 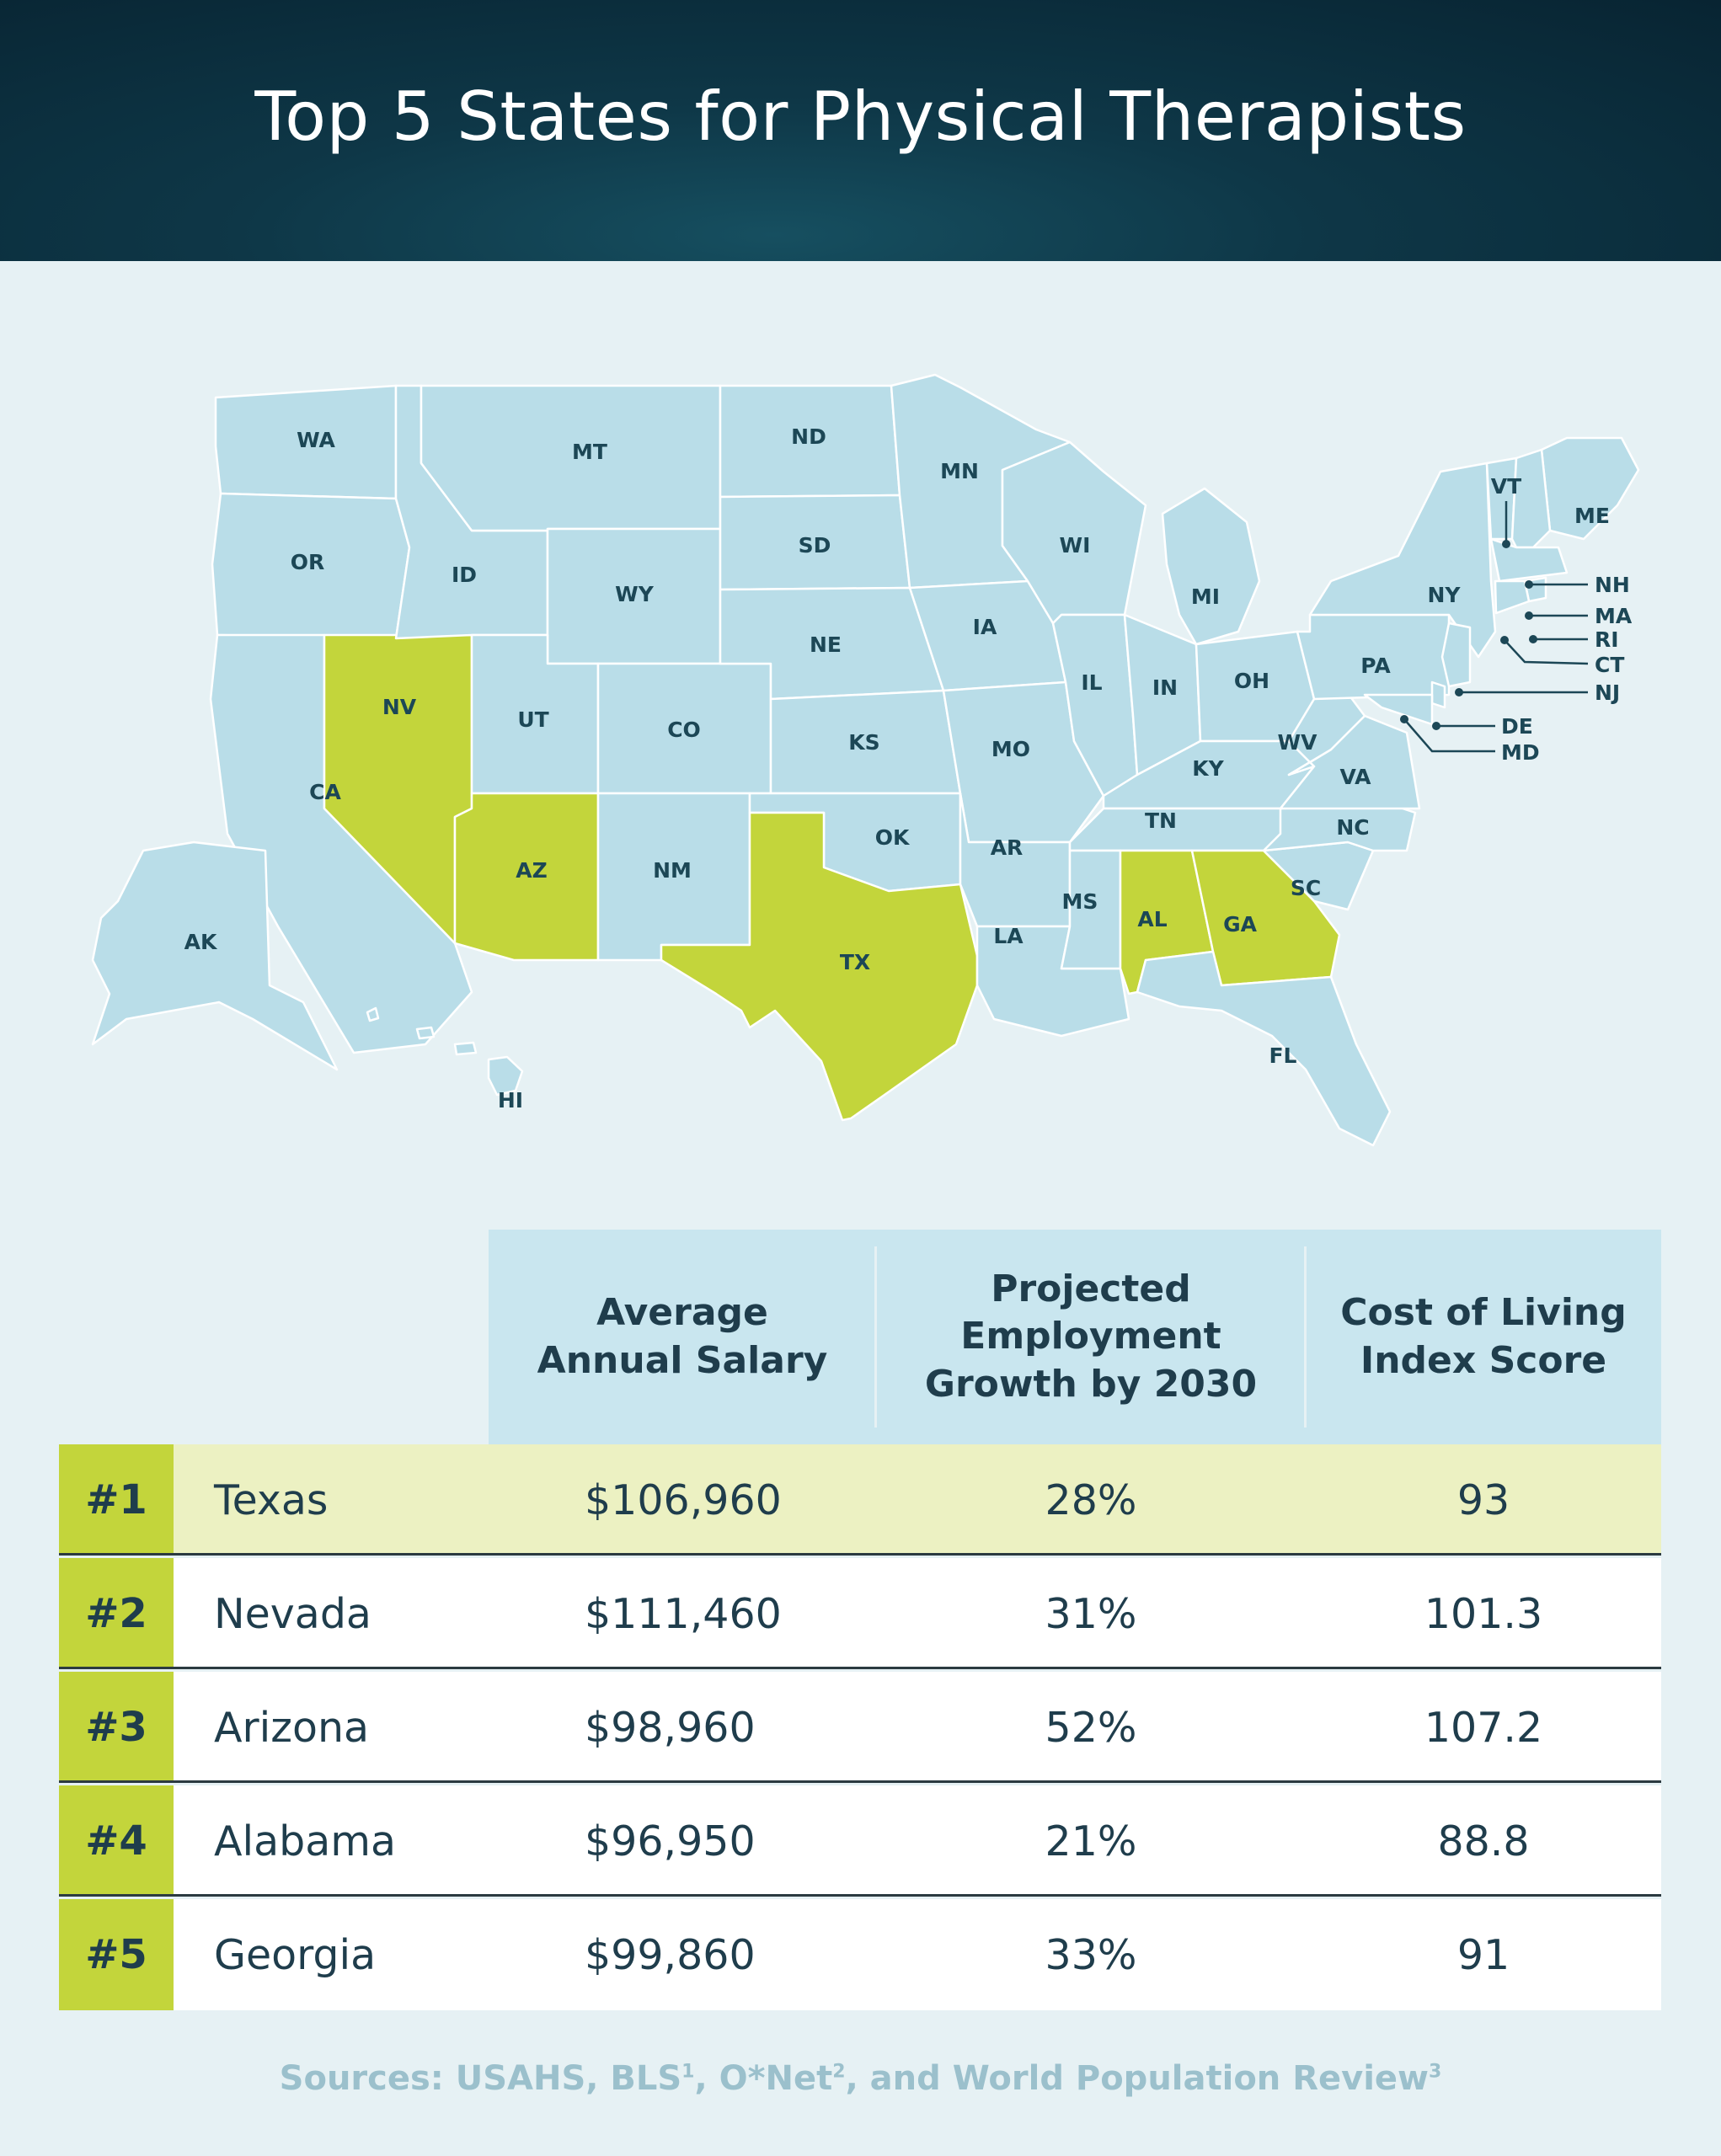 I want to click on state-MS, so click(x=1091, y=909).